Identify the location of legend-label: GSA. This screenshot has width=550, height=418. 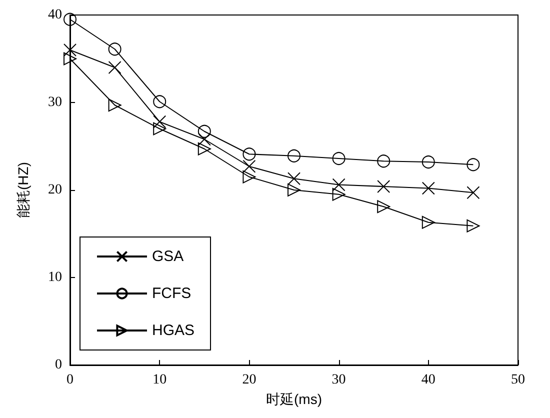
(168, 256).